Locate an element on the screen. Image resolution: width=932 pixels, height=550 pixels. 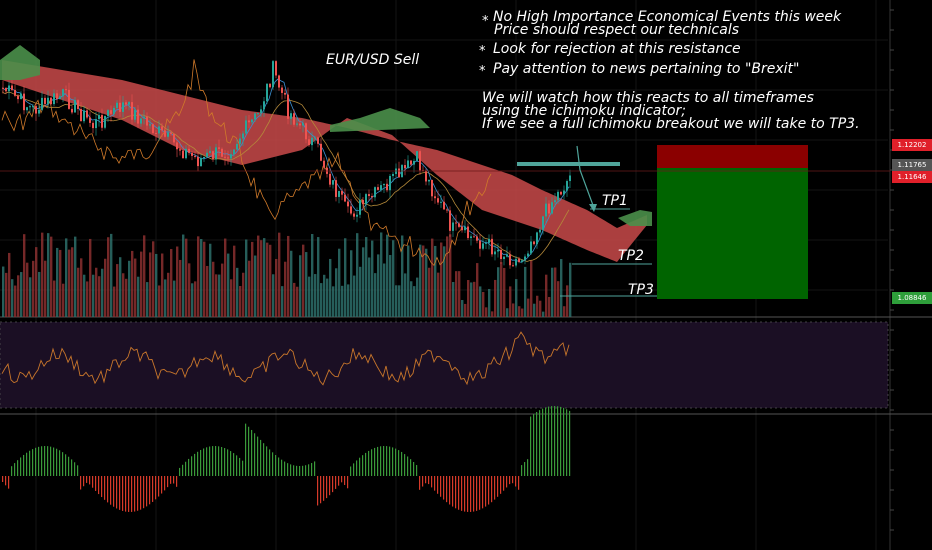
projection-arrow is located at coordinates (585, 177).